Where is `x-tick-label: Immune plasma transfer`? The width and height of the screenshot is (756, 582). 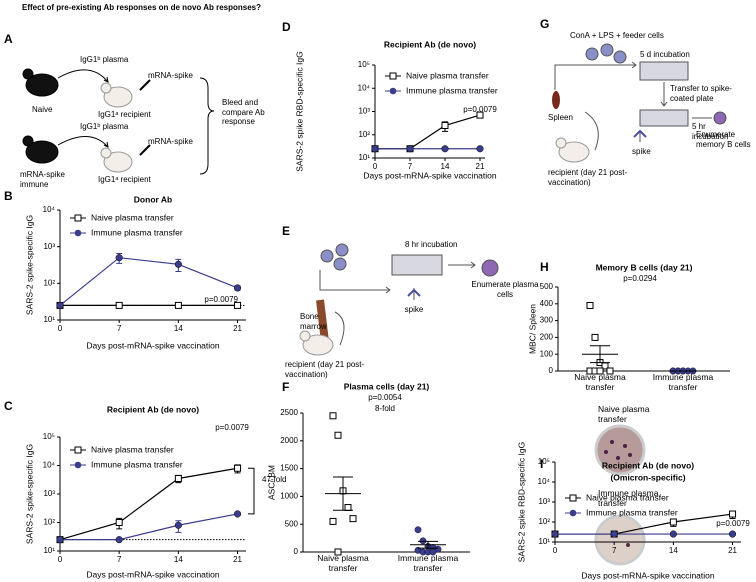 x-tick-label: Immune plasma transfer is located at coordinates (428, 563).